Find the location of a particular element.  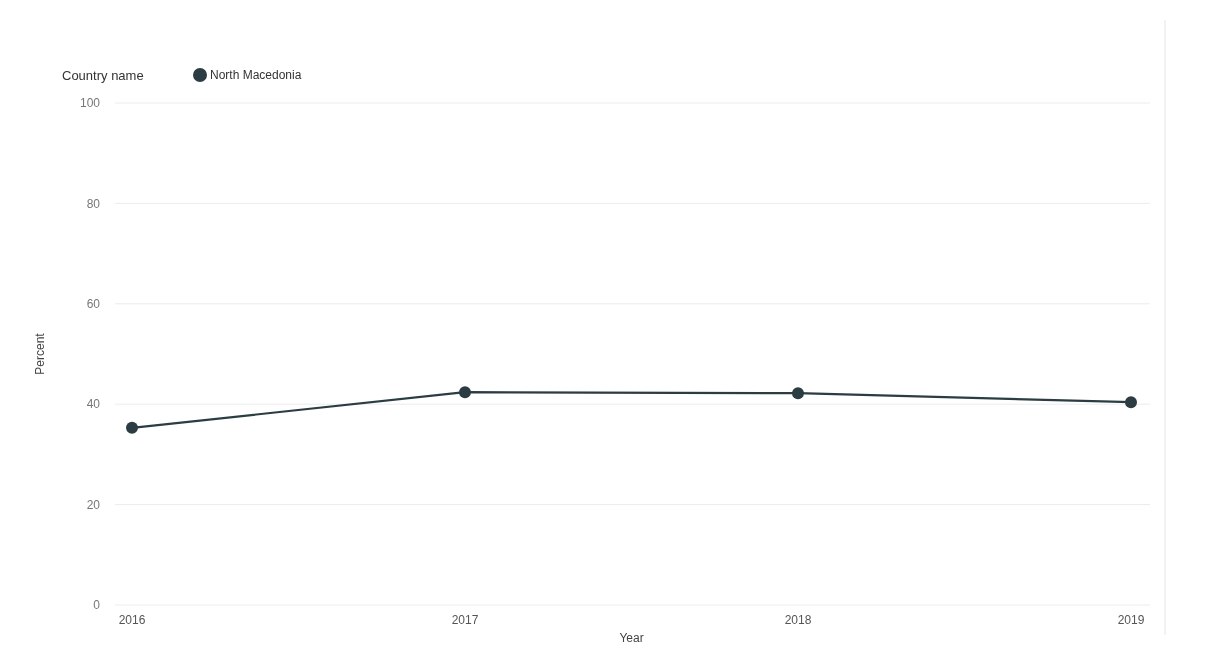

legend-label: North Macedonia is located at coordinates (256, 75).